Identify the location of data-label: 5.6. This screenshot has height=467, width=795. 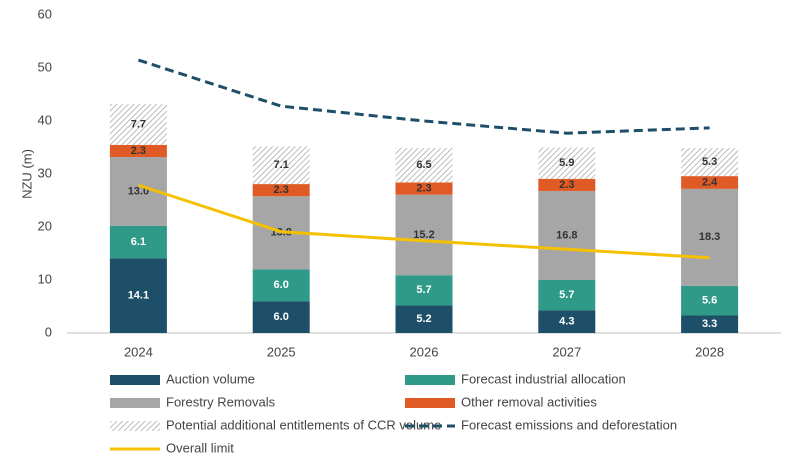
(709, 301).